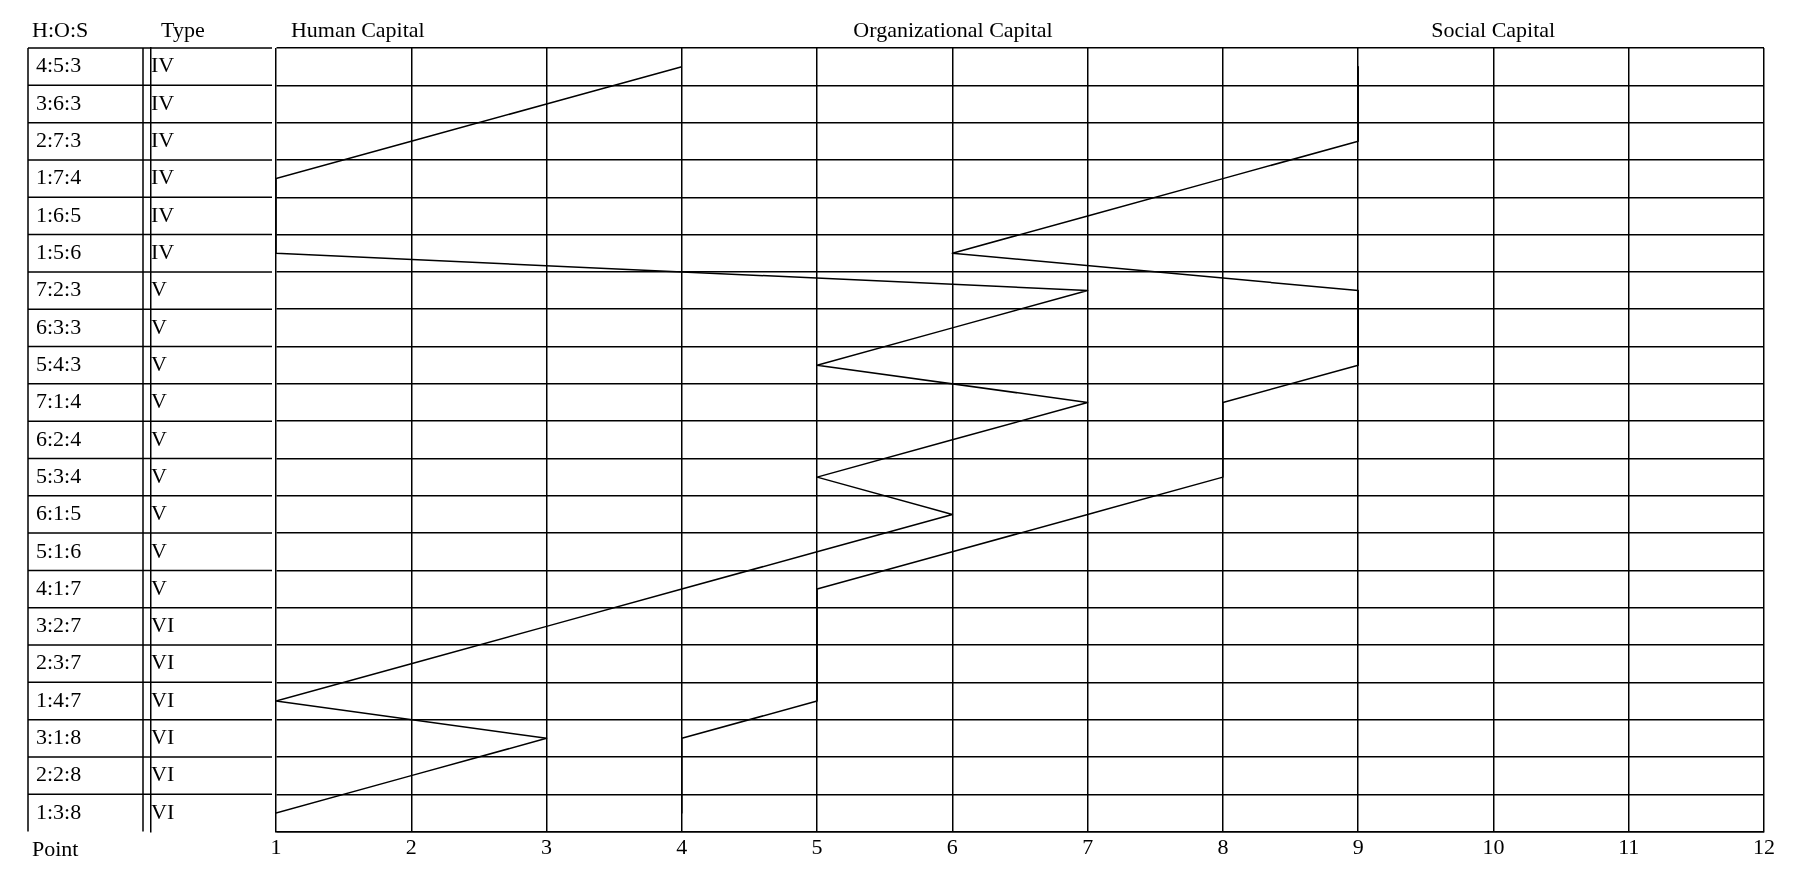  I want to click on y-tick-label: 6:1:5, so click(59, 513).